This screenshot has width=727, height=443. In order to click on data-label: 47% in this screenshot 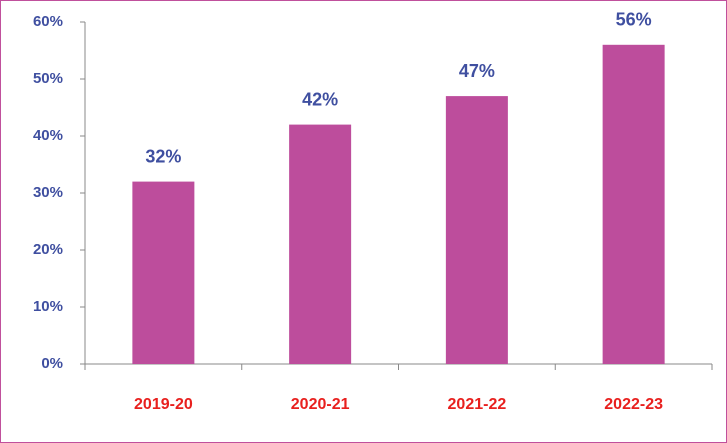, I will do `click(477, 71)`.